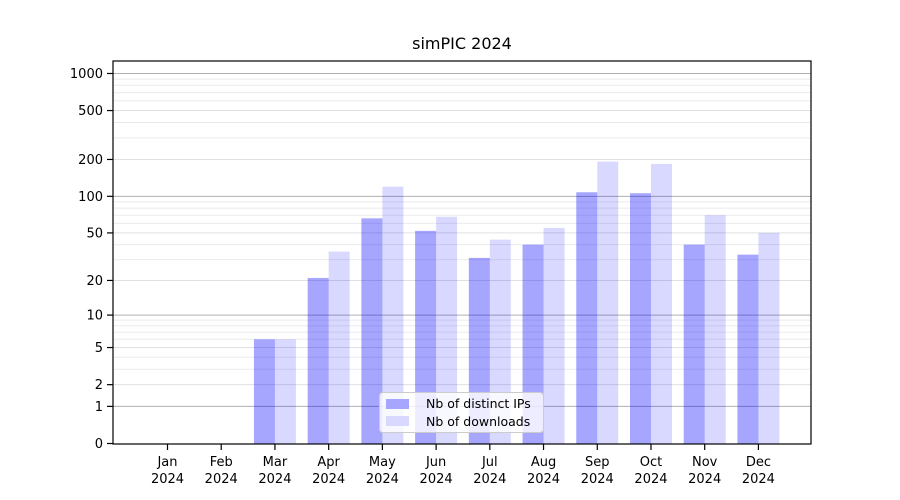 Image resolution: width=900 pixels, height=500 pixels. What do you see at coordinates (489, 462) in the screenshot?
I see `x-tick-label-month: Jul` at bounding box center [489, 462].